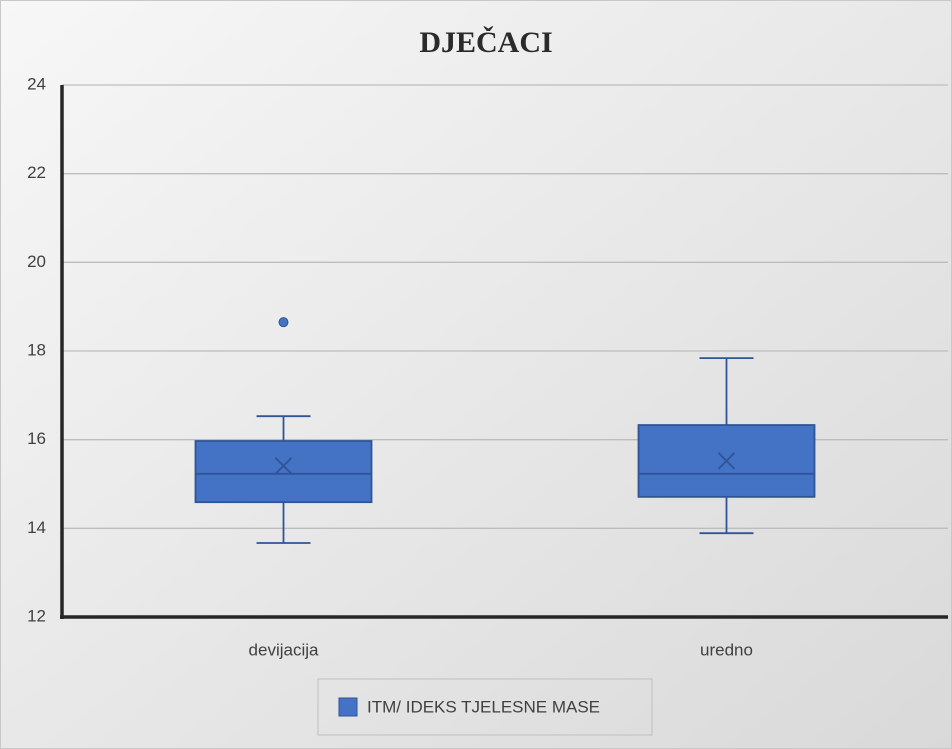 Image resolution: width=952 pixels, height=749 pixels. What do you see at coordinates (36, 261) in the screenshot?
I see `y-tick-label: 20` at bounding box center [36, 261].